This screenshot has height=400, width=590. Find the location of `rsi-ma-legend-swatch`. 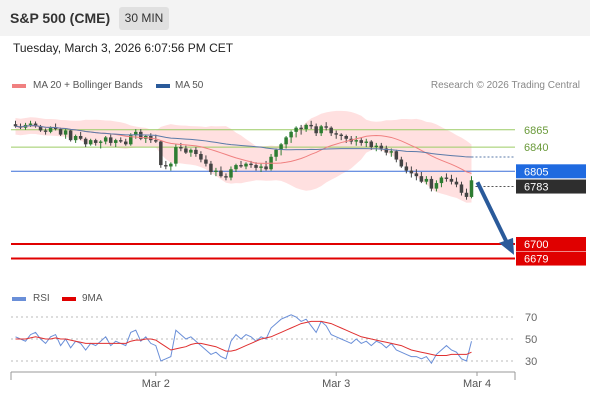

rsi-ma-legend-swatch is located at coordinates (69, 299).